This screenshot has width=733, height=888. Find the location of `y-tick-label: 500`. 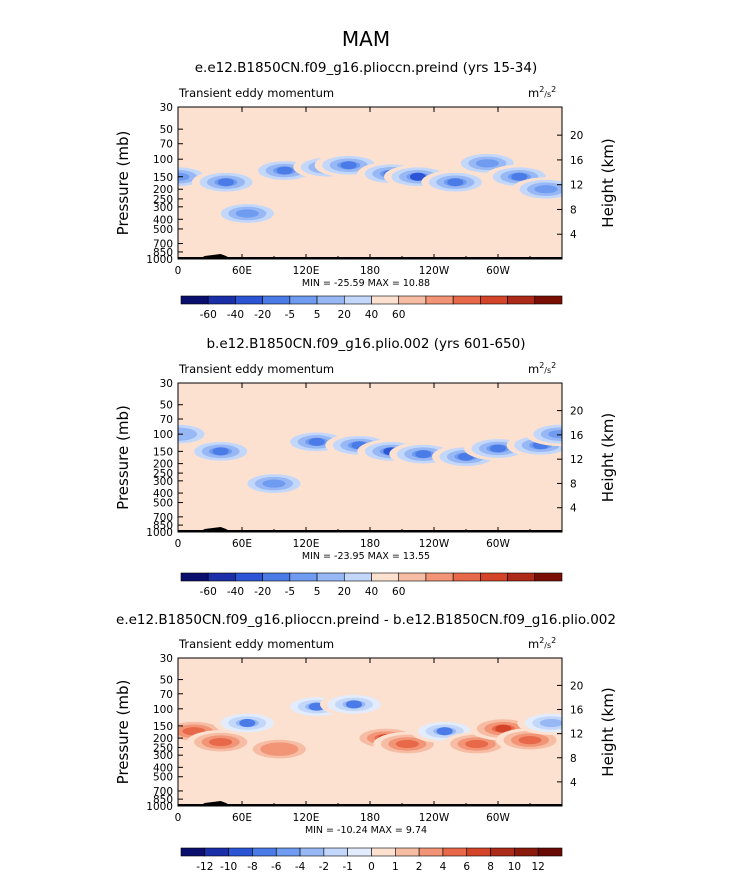

y-tick-label: 500 is located at coordinates (163, 230).